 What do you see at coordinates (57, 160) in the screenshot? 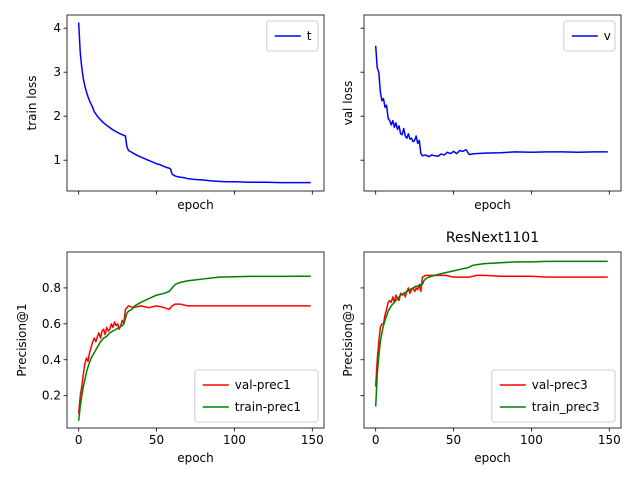
I see `y-tick-label: 1` at bounding box center [57, 160].